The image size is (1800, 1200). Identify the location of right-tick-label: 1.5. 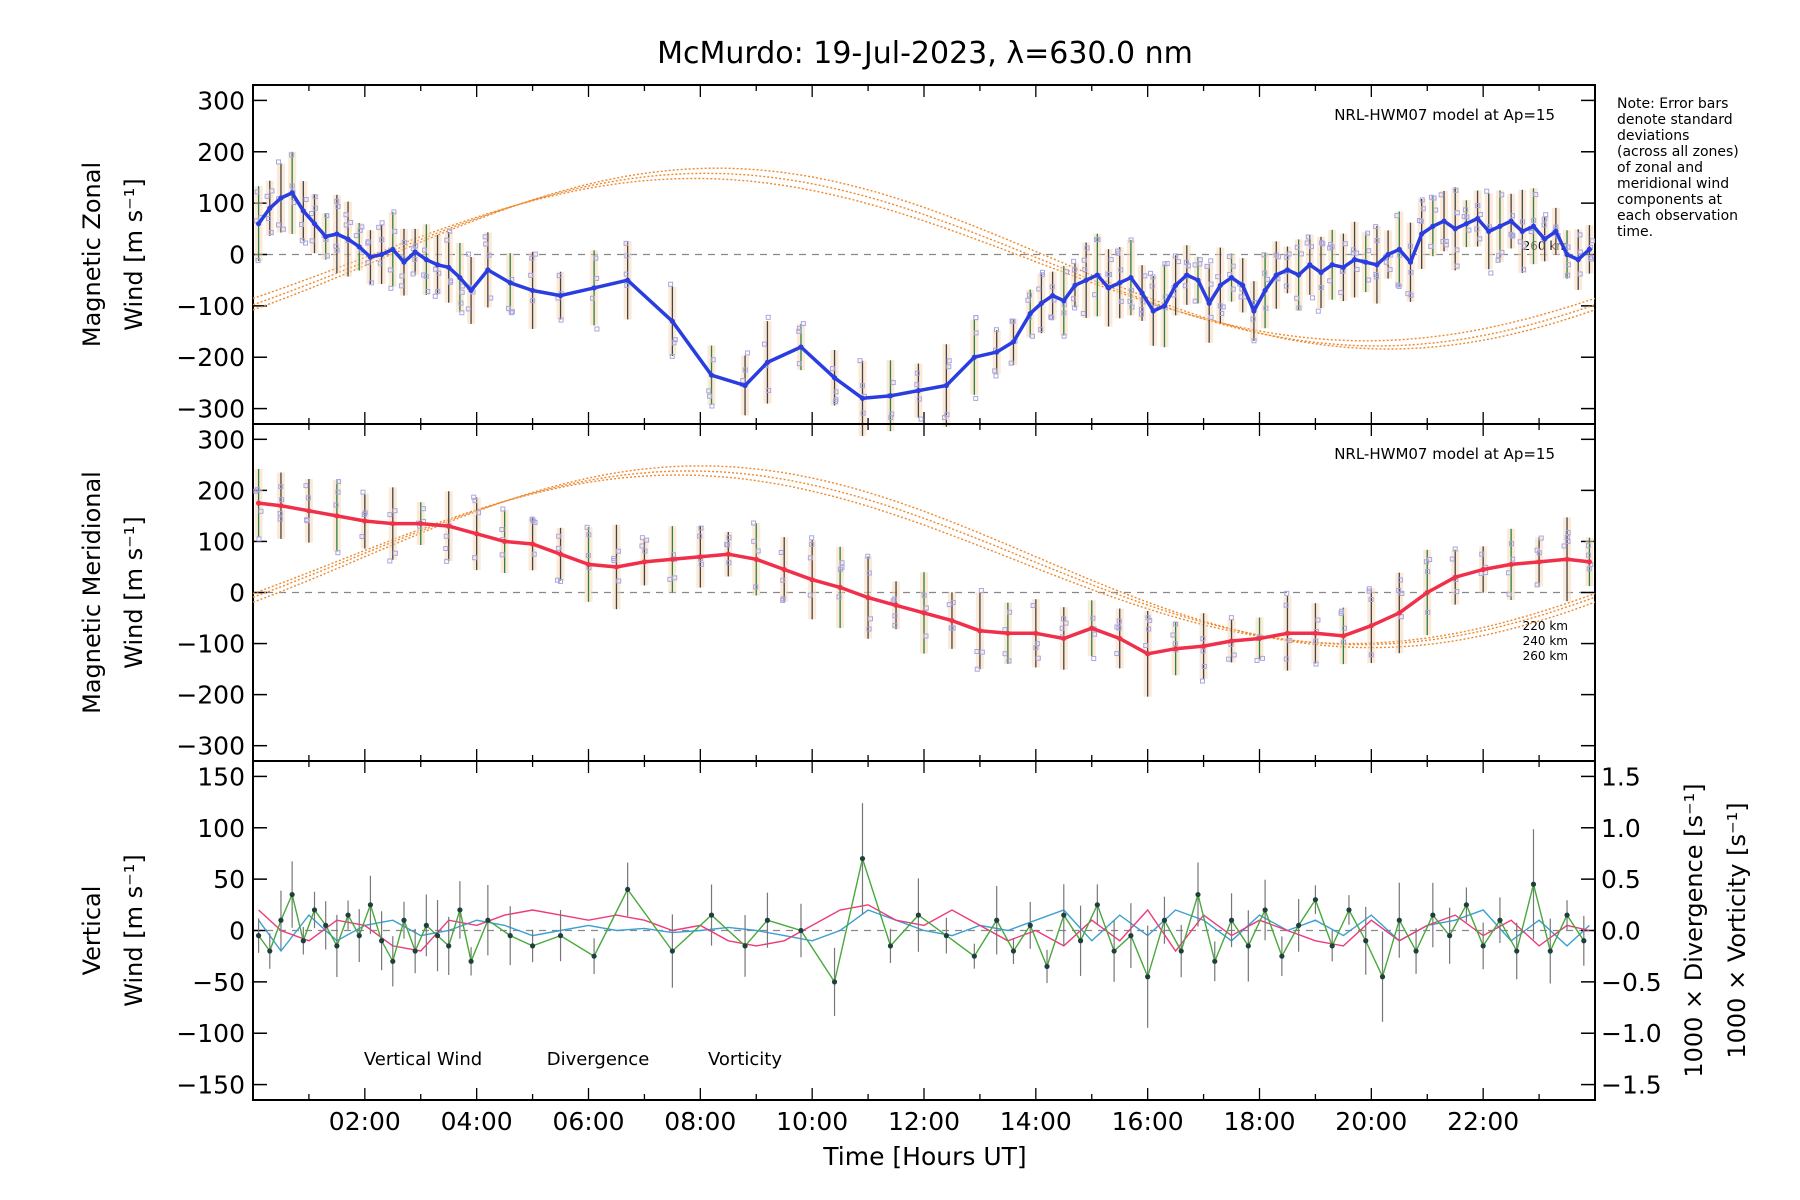
(1621, 776).